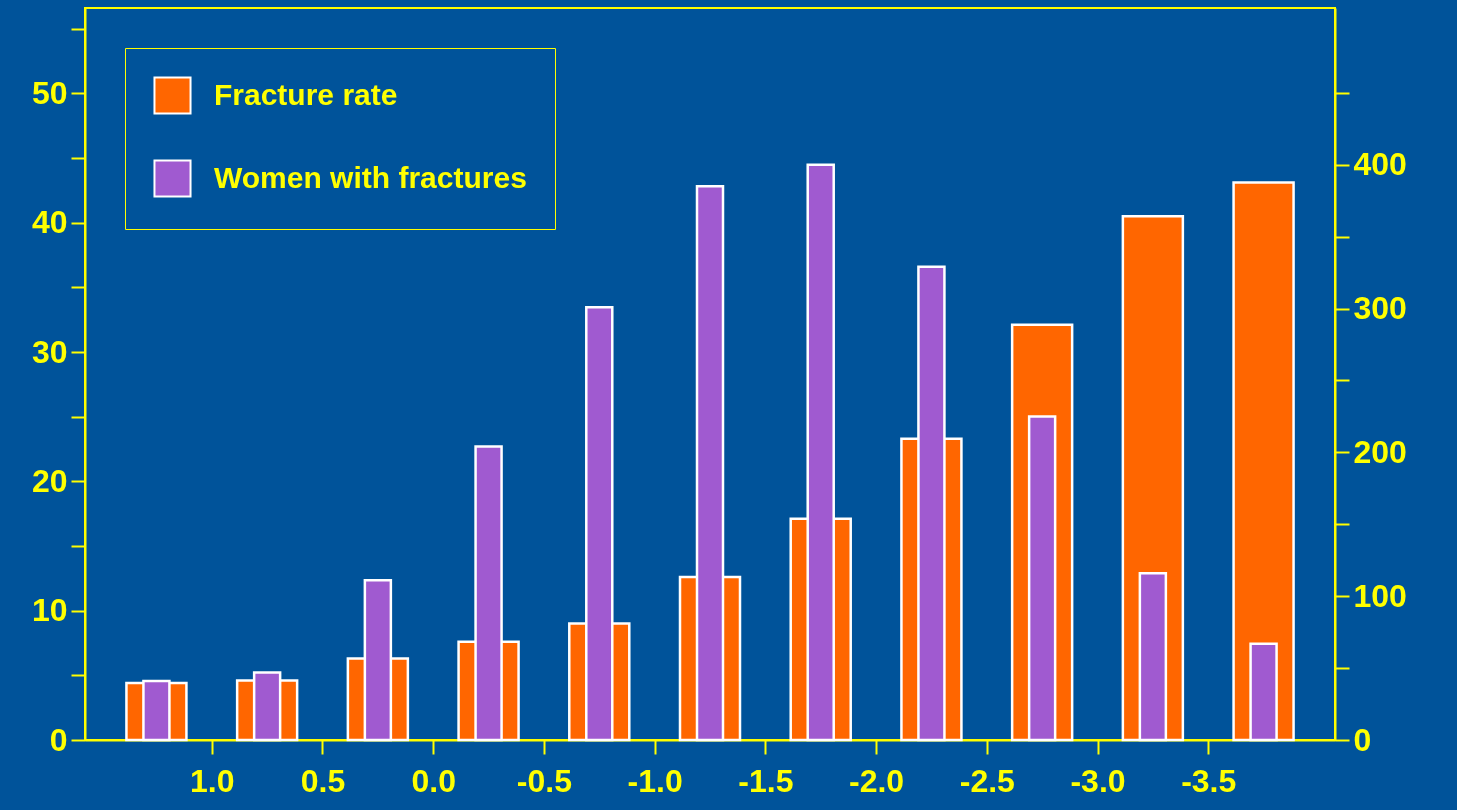 This screenshot has height=810, width=1457. Describe the element at coordinates (212, 780) in the screenshot. I see `x-tick-label: 1.0` at that location.